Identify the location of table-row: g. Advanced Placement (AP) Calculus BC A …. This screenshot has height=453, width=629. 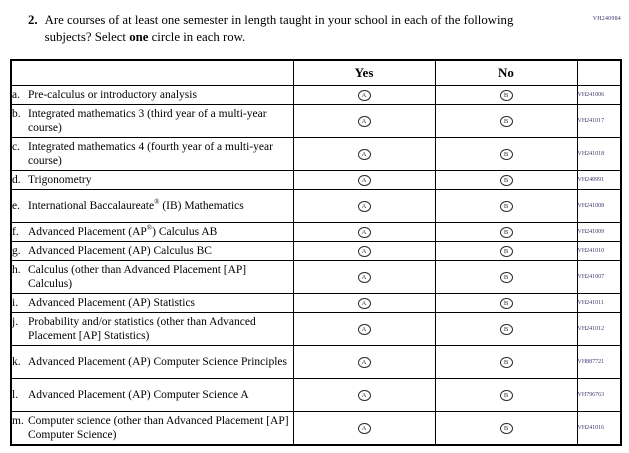
(316, 250).